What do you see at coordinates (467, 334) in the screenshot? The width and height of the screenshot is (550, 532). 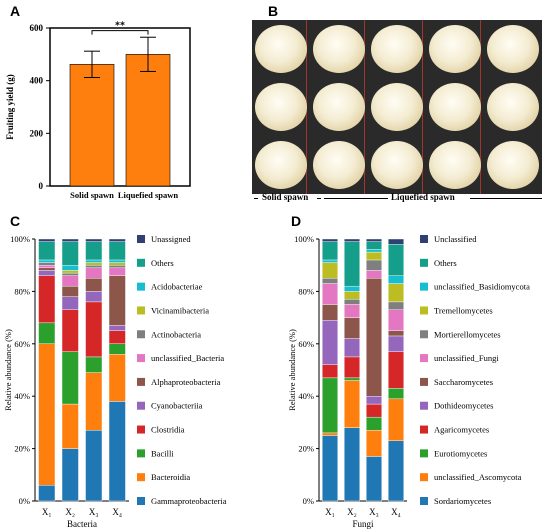 I see `legend-label: Mortierellomycetes` at bounding box center [467, 334].